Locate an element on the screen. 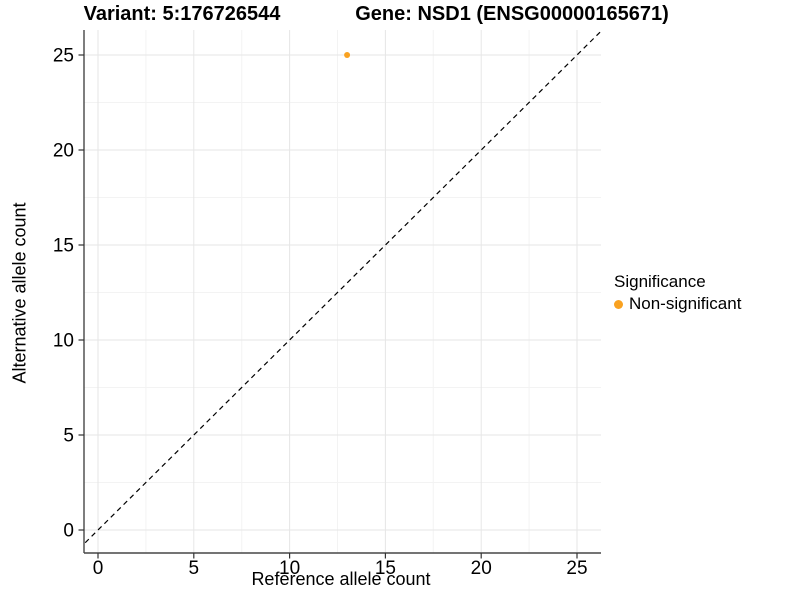  legend-title: Significance is located at coordinates (660, 281).